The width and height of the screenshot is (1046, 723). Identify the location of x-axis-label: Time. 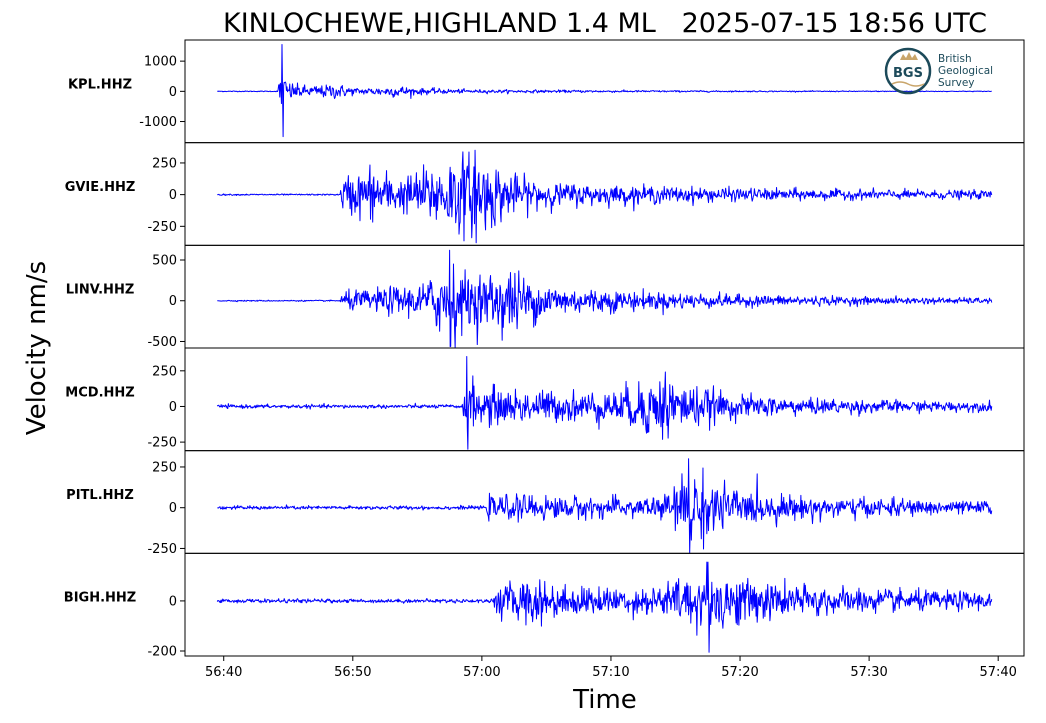
(604, 700).